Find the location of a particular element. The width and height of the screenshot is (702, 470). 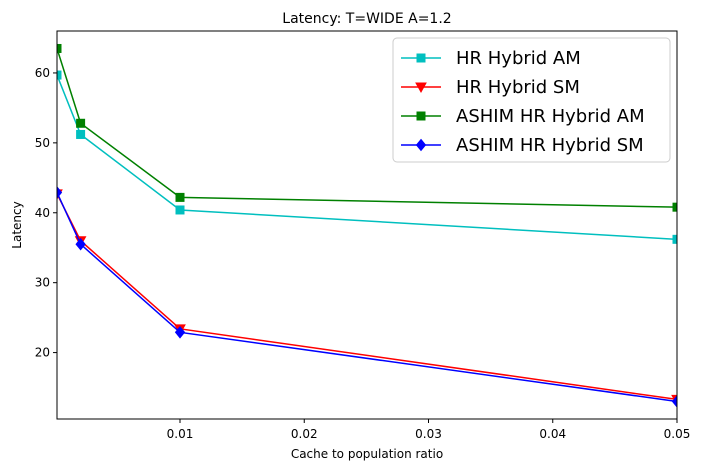

legend-item: HR Hybrid AM is located at coordinates (491, 58).